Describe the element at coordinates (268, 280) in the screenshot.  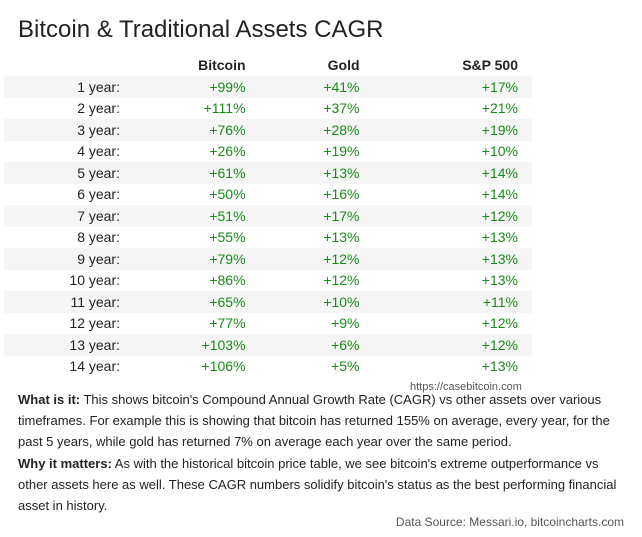
I see `table-row: 10 year: +86% +12% +13%` at that location.